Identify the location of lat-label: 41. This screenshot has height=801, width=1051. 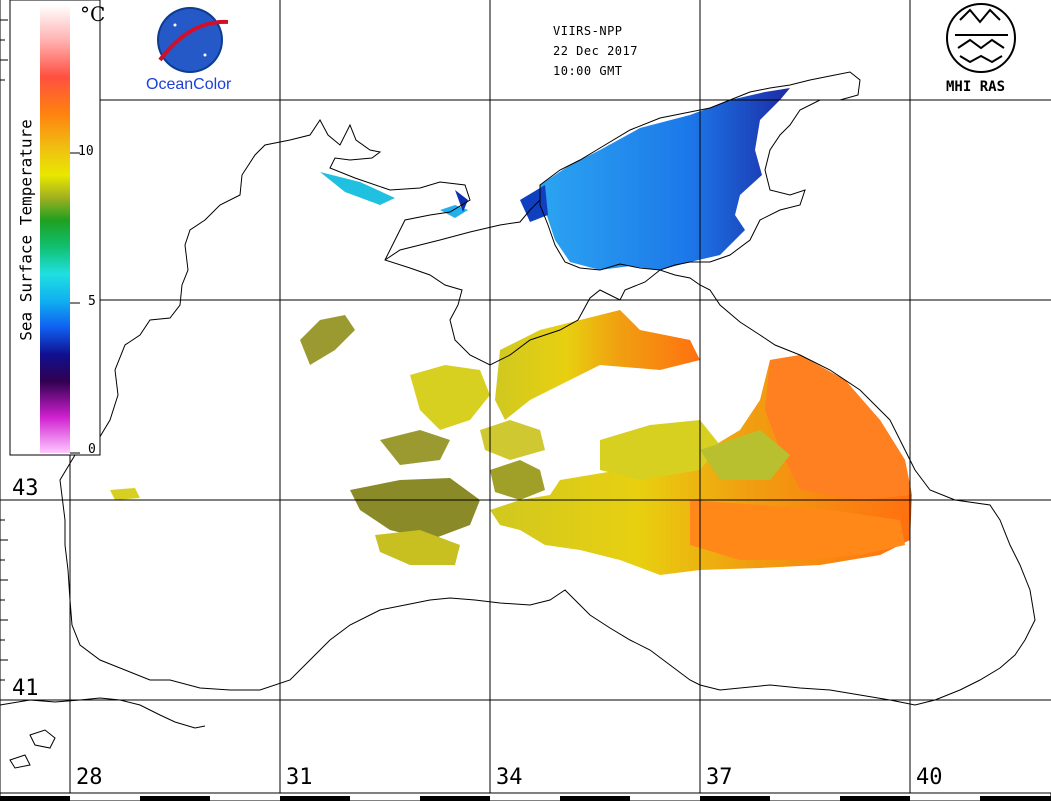
(25, 688).